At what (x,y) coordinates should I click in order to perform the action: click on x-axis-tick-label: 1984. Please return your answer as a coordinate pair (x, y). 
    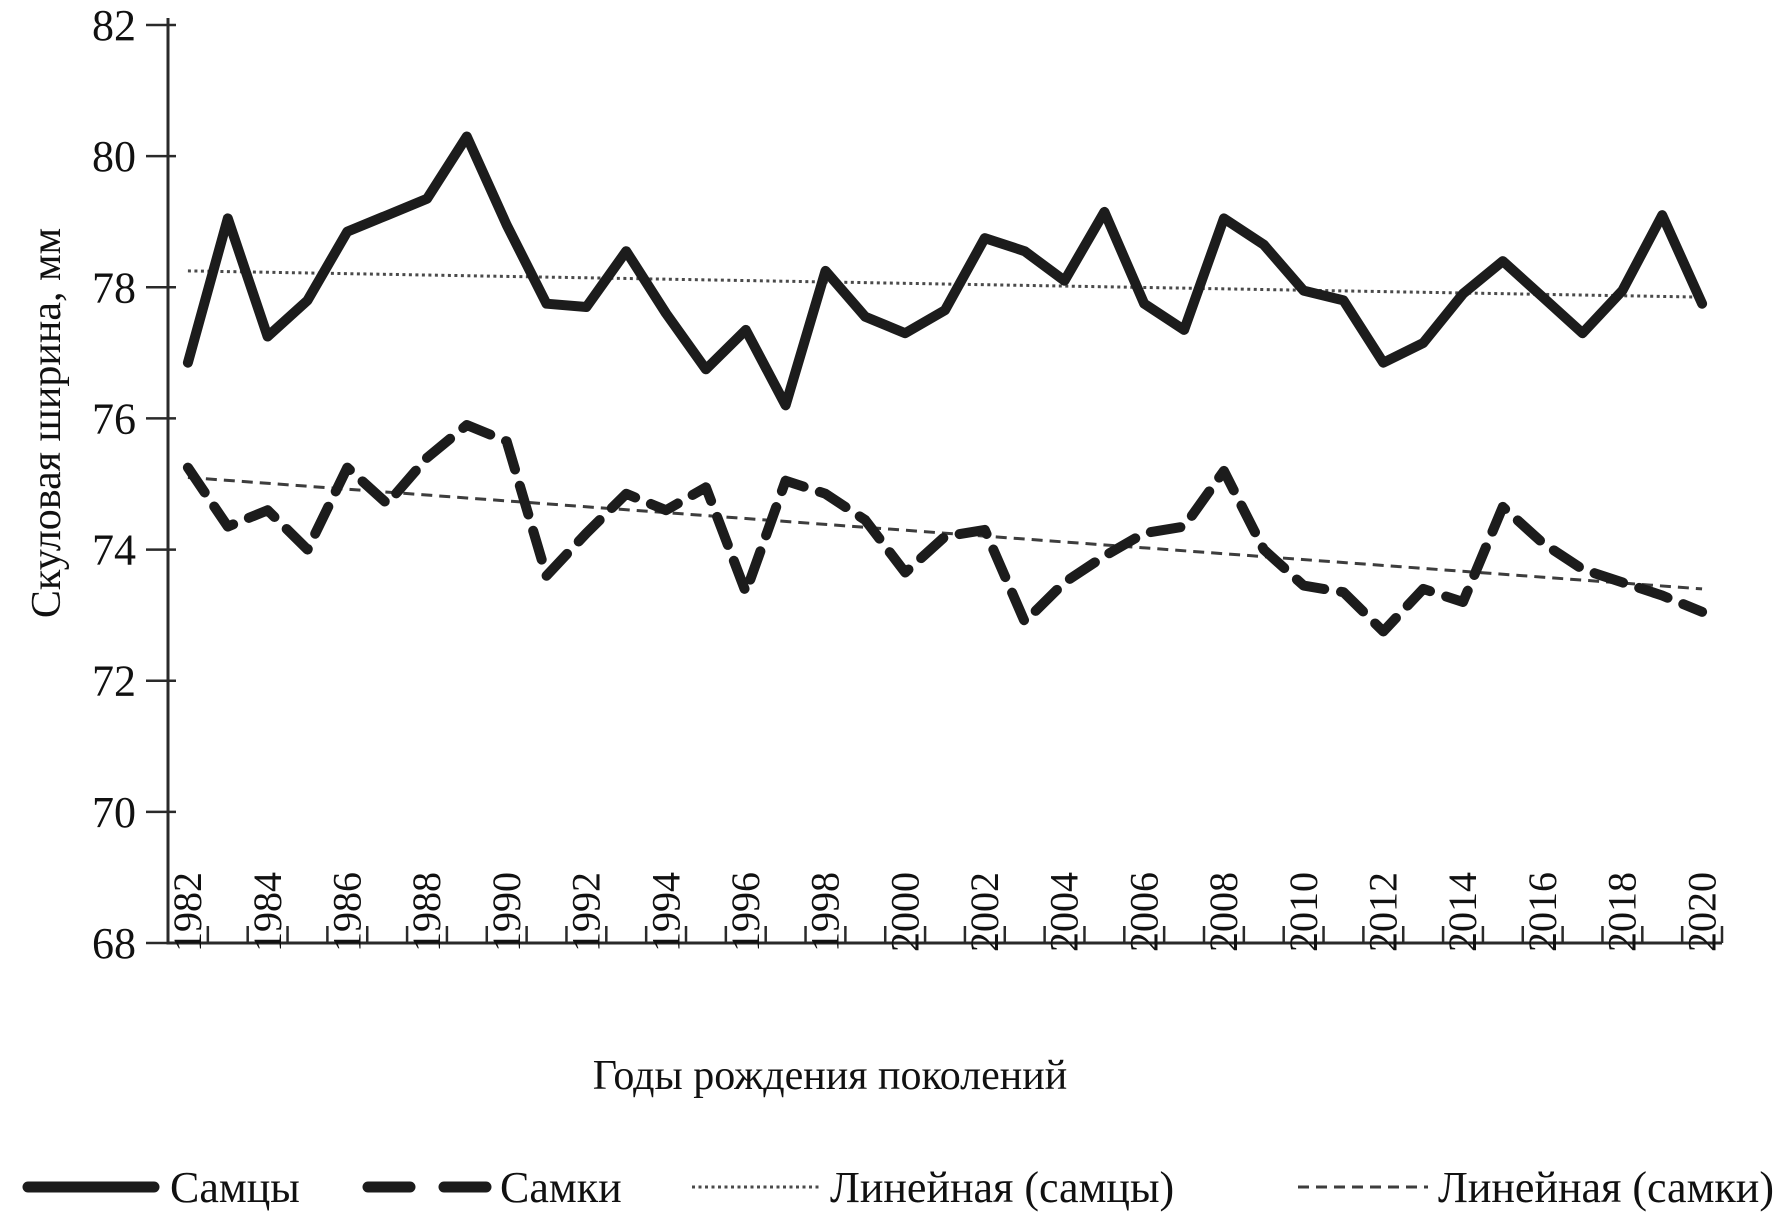
    Looking at the image, I should click on (267, 912).